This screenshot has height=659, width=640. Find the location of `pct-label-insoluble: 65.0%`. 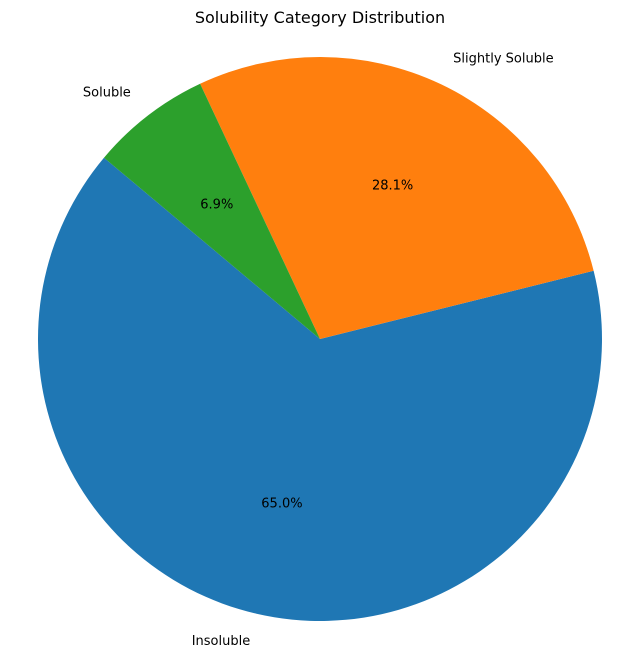

pct-label-insoluble: 65.0% is located at coordinates (281, 503).